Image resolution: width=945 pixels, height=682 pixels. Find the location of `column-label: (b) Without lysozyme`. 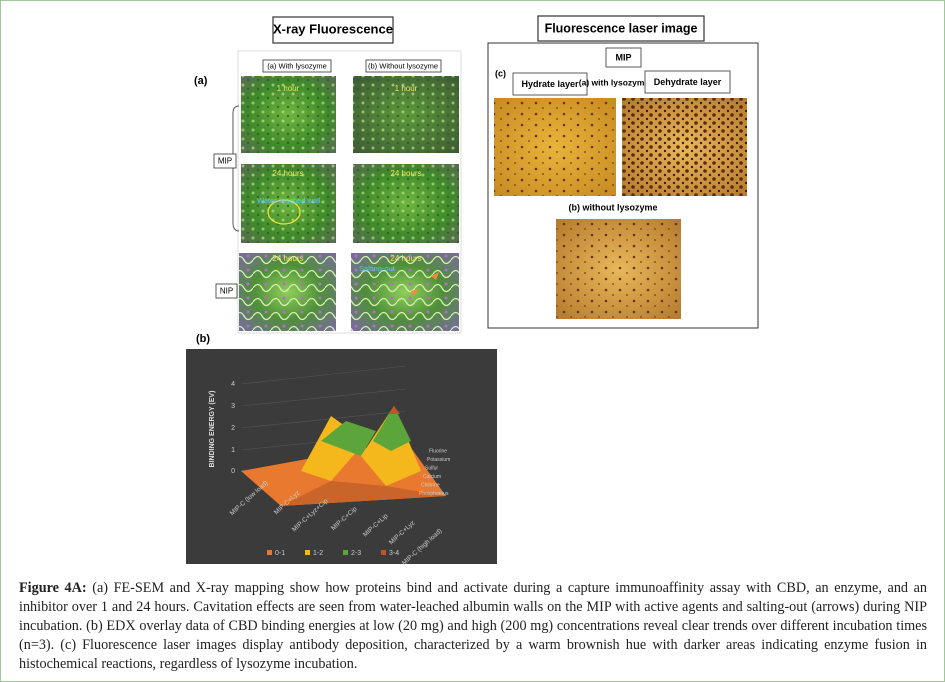

column-label: (b) Without lysozyme is located at coordinates (403, 65).